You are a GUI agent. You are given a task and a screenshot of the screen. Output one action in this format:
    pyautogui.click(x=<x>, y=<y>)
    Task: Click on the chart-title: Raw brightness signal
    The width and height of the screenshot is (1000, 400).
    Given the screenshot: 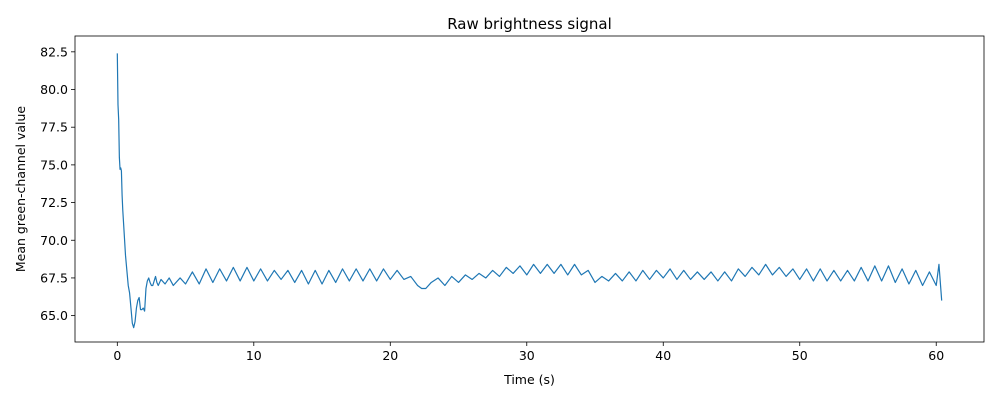 What is the action you would take?
    pyautogui.click(x=529, y=24)
    